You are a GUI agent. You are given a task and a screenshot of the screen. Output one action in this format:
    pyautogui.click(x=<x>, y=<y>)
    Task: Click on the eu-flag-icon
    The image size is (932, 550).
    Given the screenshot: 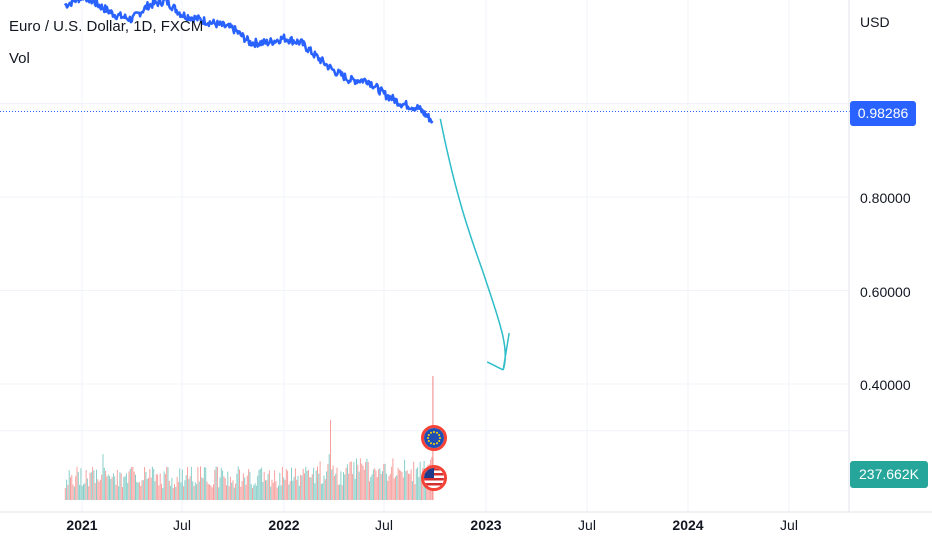 What is the action you would take?
    pyautogui.click(x=434, y=438)
    